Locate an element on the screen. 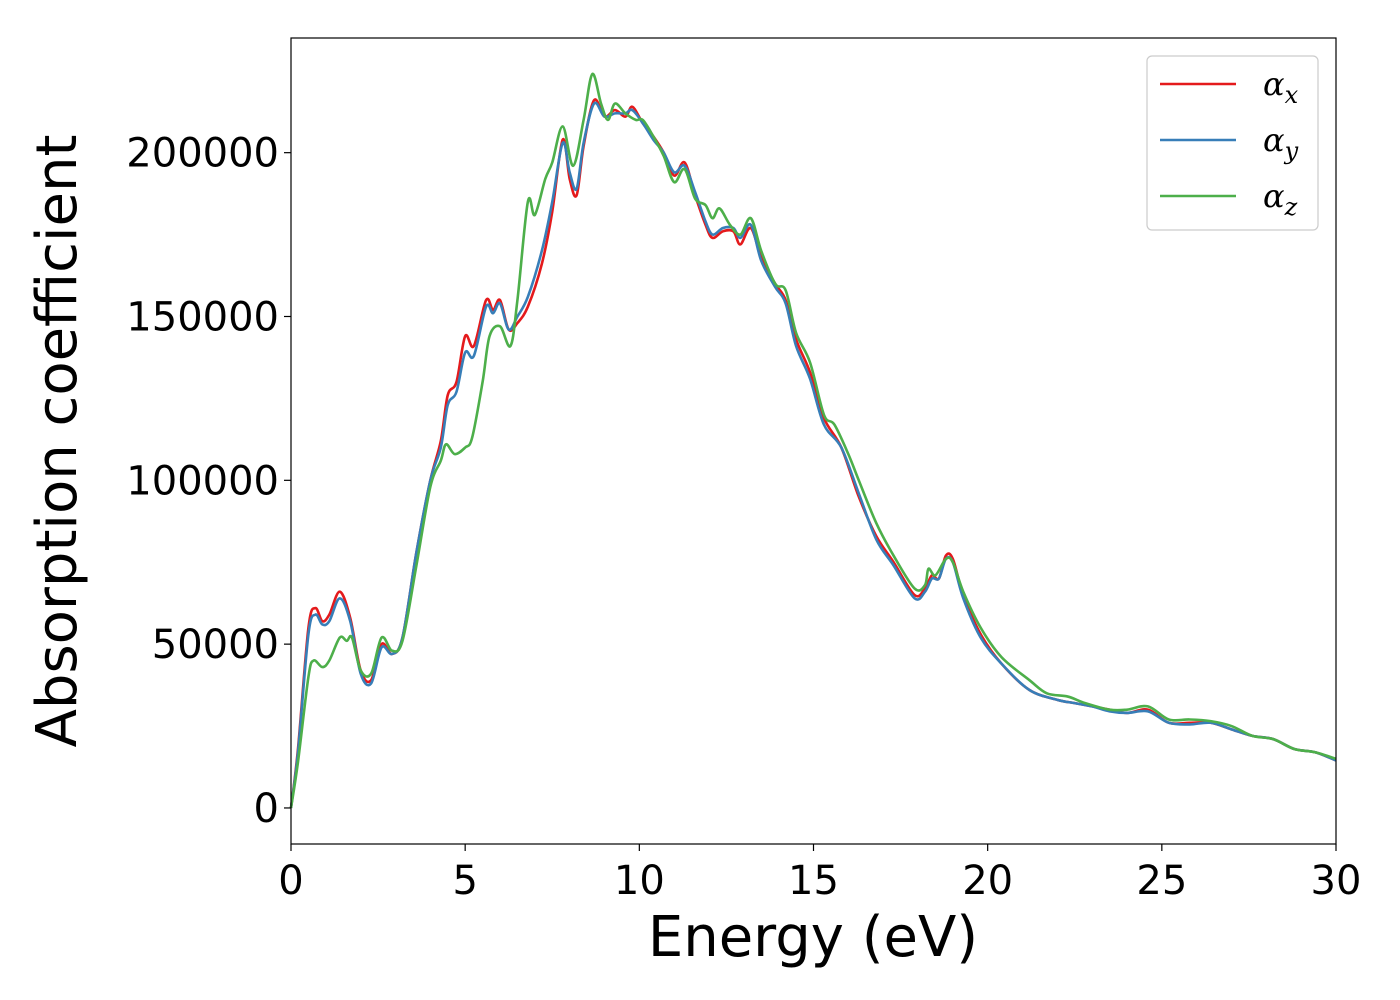 Image resolution: width=1400 pixels, height=1000 pixels. x-tick-label: 5 is located at coordinates (464, 881).